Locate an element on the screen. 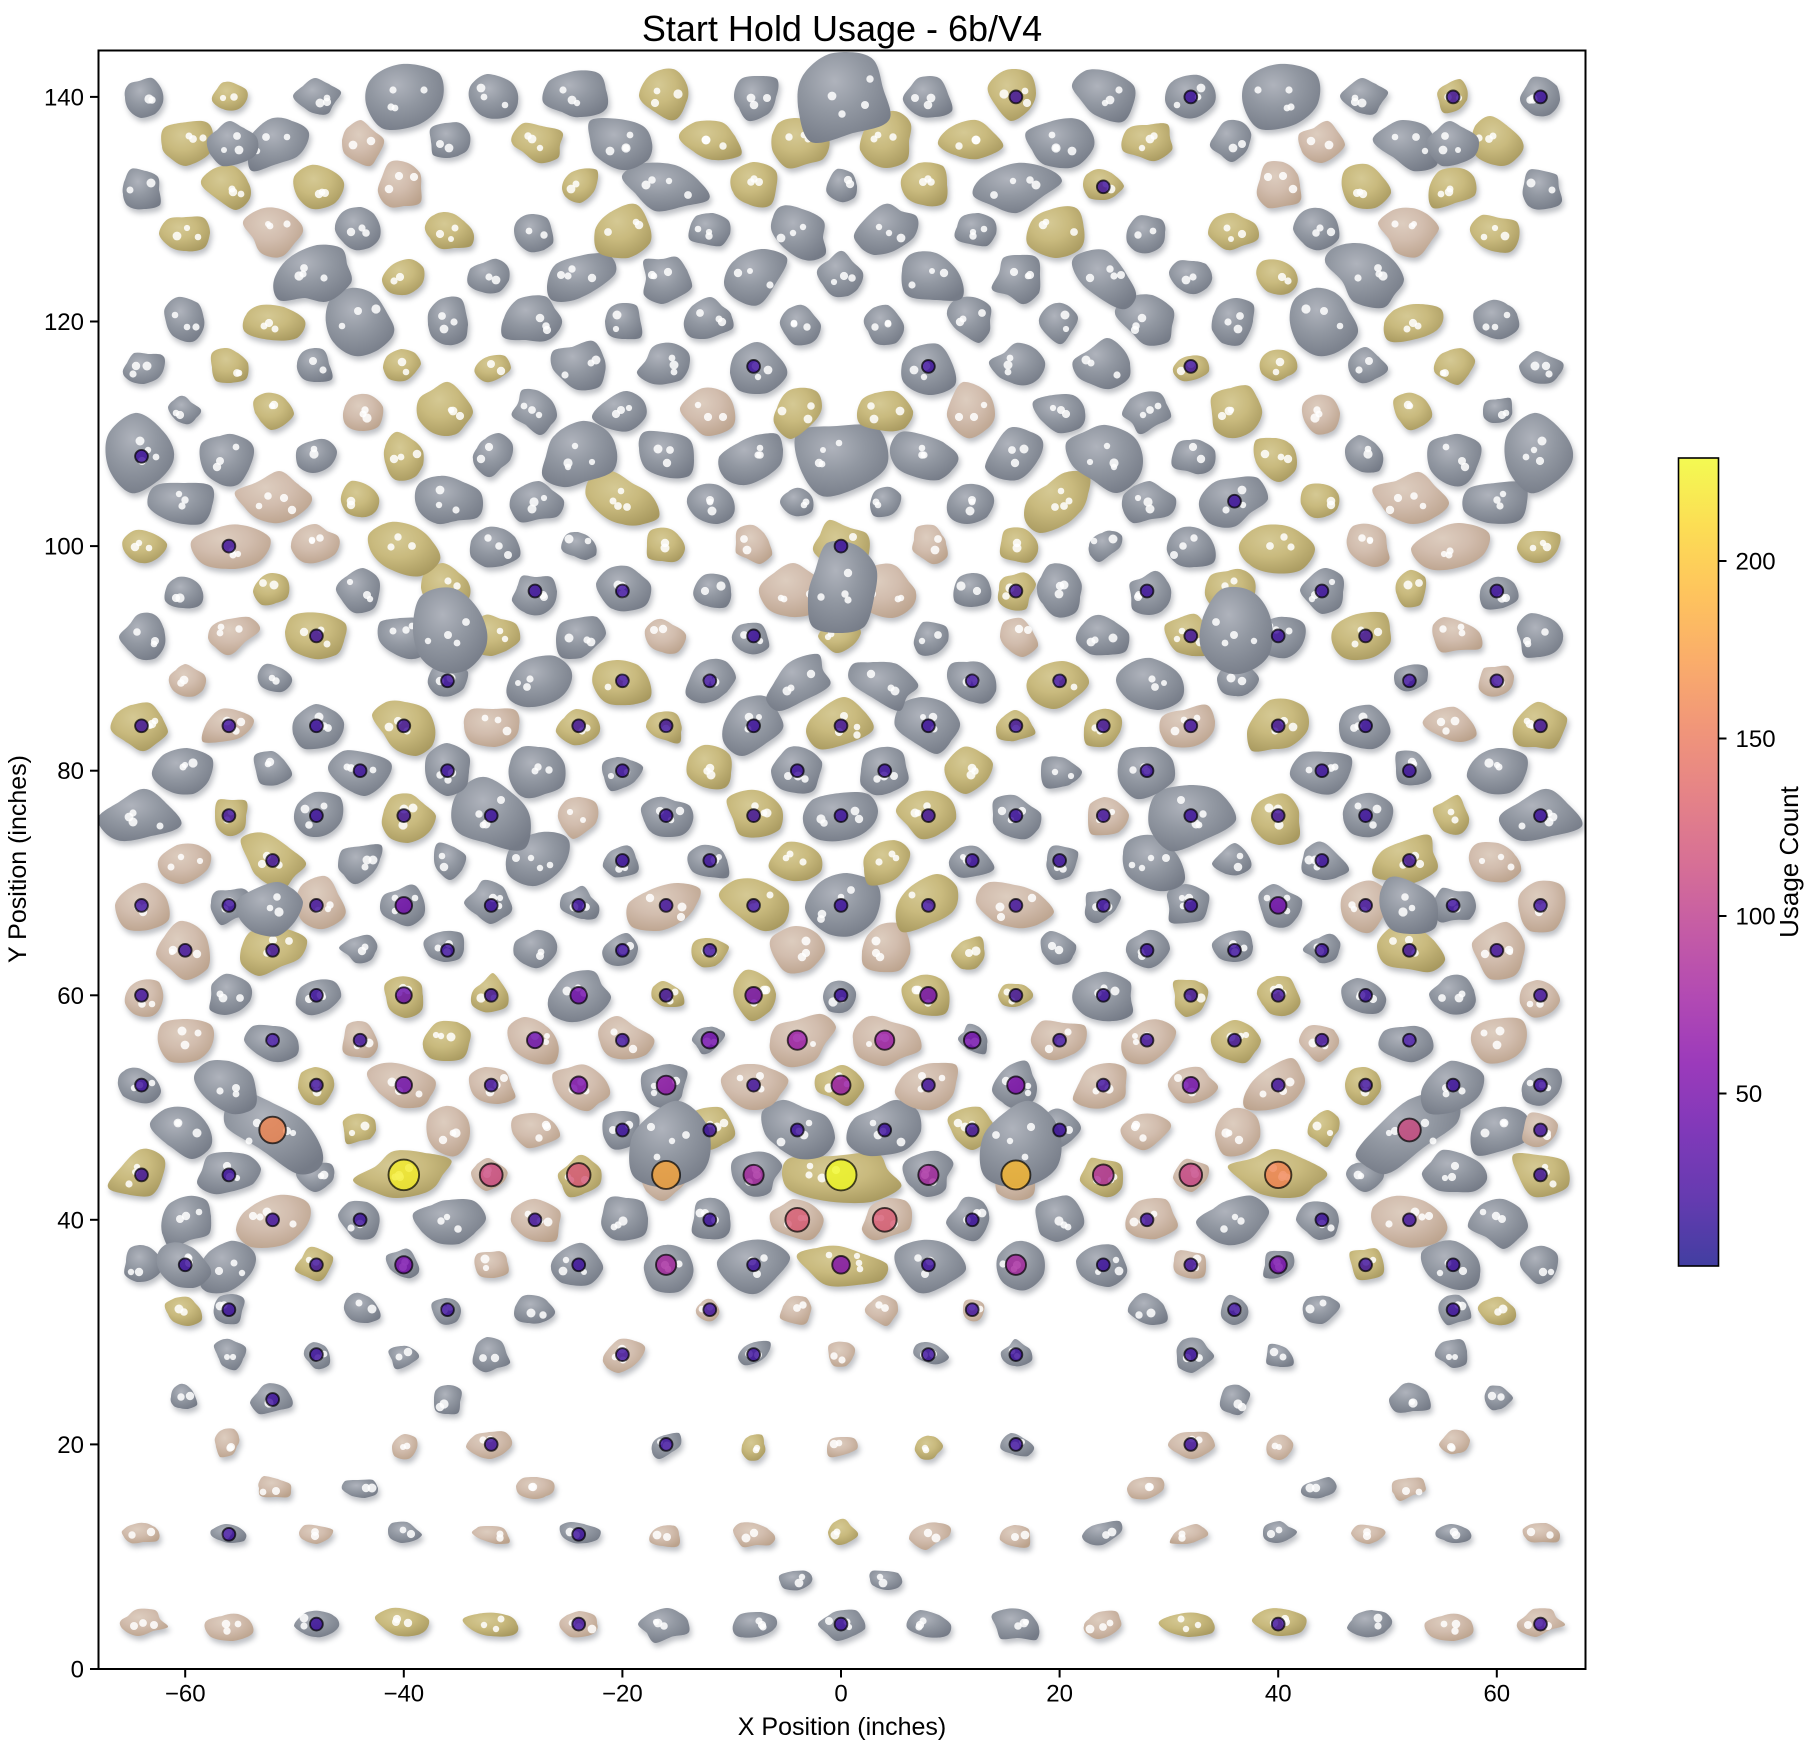 The width and height of the screenshot is (1816, 1753). svg-text: 120 is located at coordinates (64, 322).